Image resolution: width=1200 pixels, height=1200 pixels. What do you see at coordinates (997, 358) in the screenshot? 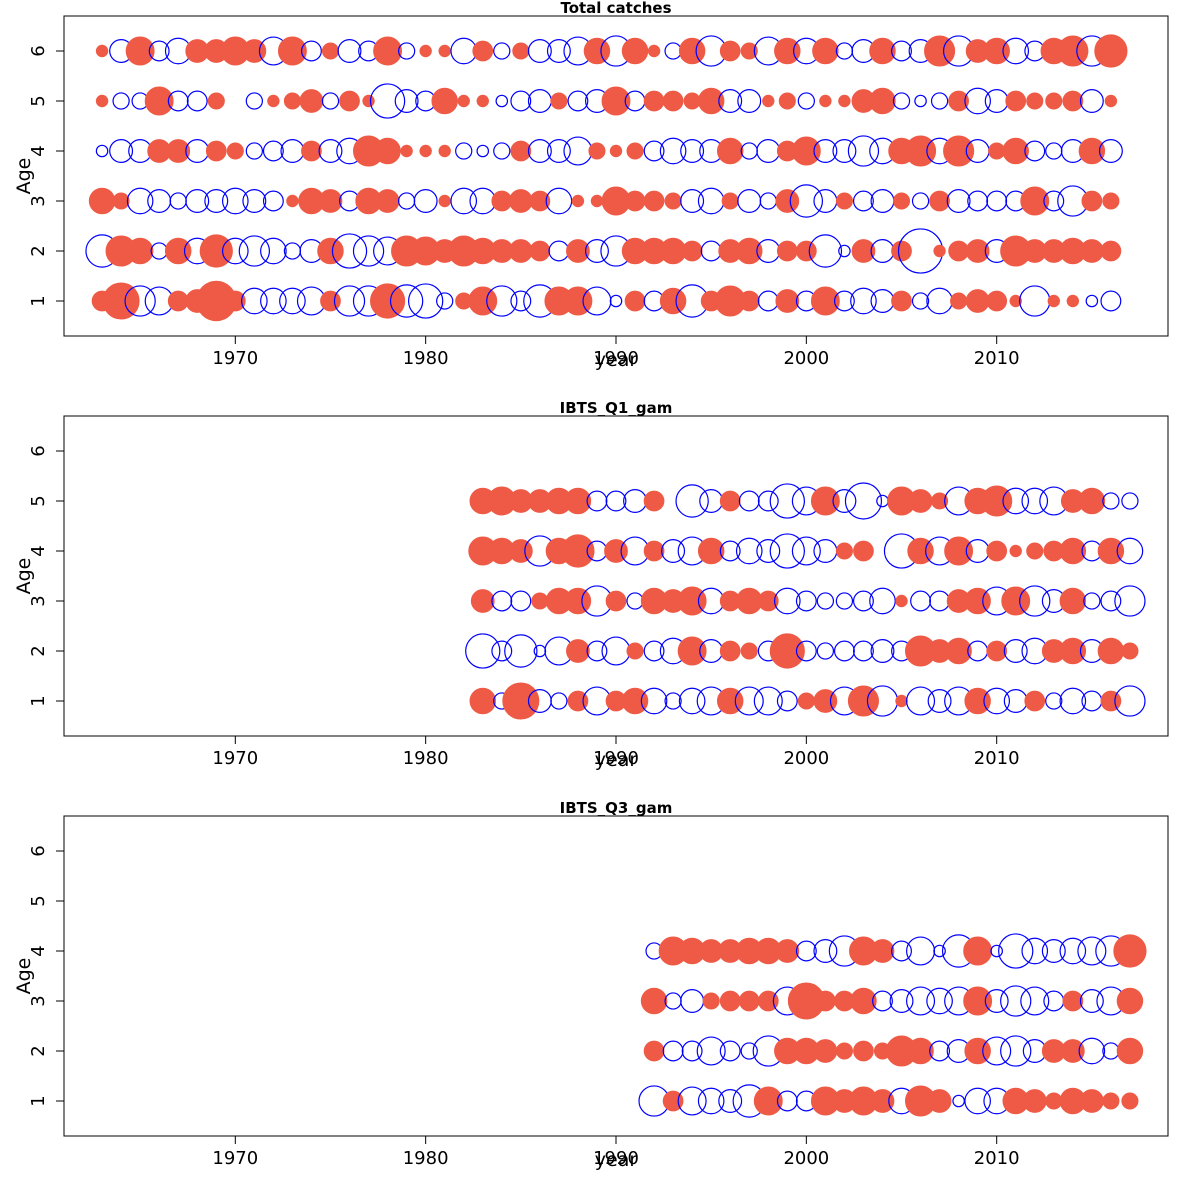
I see `x-tick-label: 2010` at bounding box center [997, 358].